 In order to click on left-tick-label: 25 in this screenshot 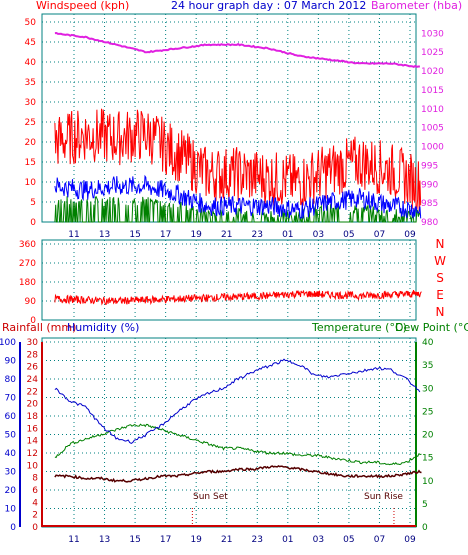, I will do `click(30, 123)`.